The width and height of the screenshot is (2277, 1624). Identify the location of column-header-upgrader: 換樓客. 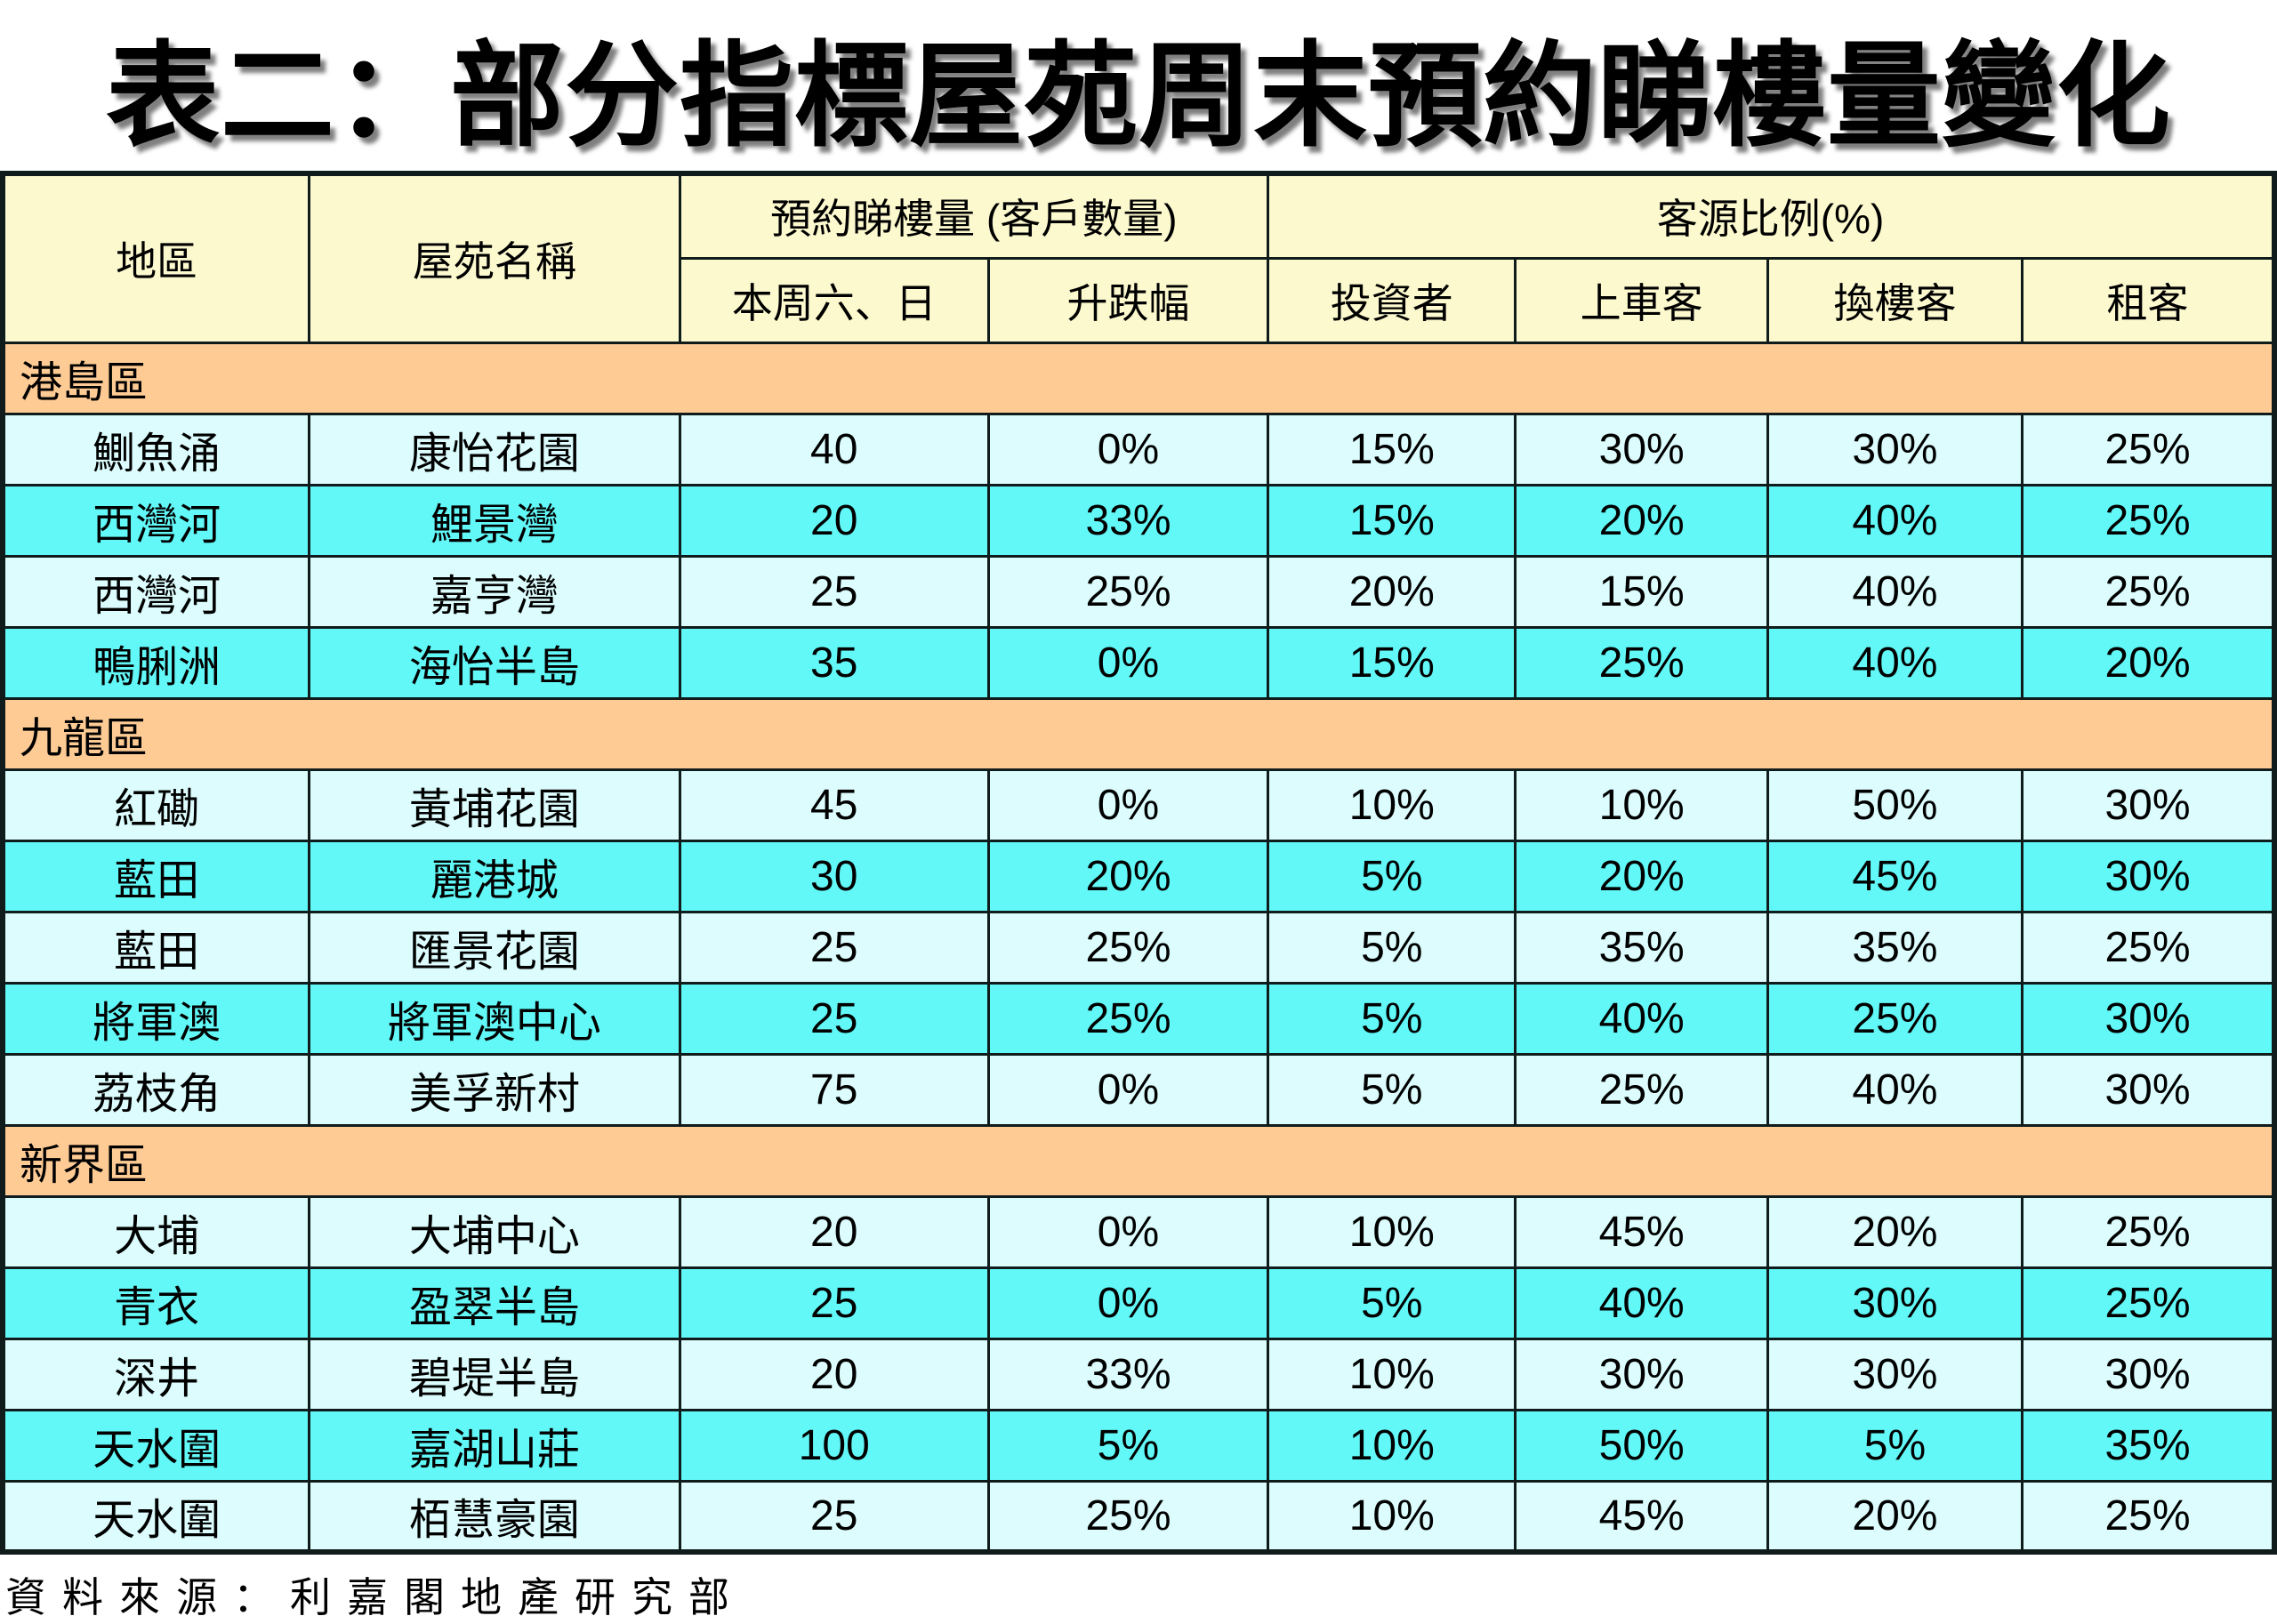
(1895, 300).